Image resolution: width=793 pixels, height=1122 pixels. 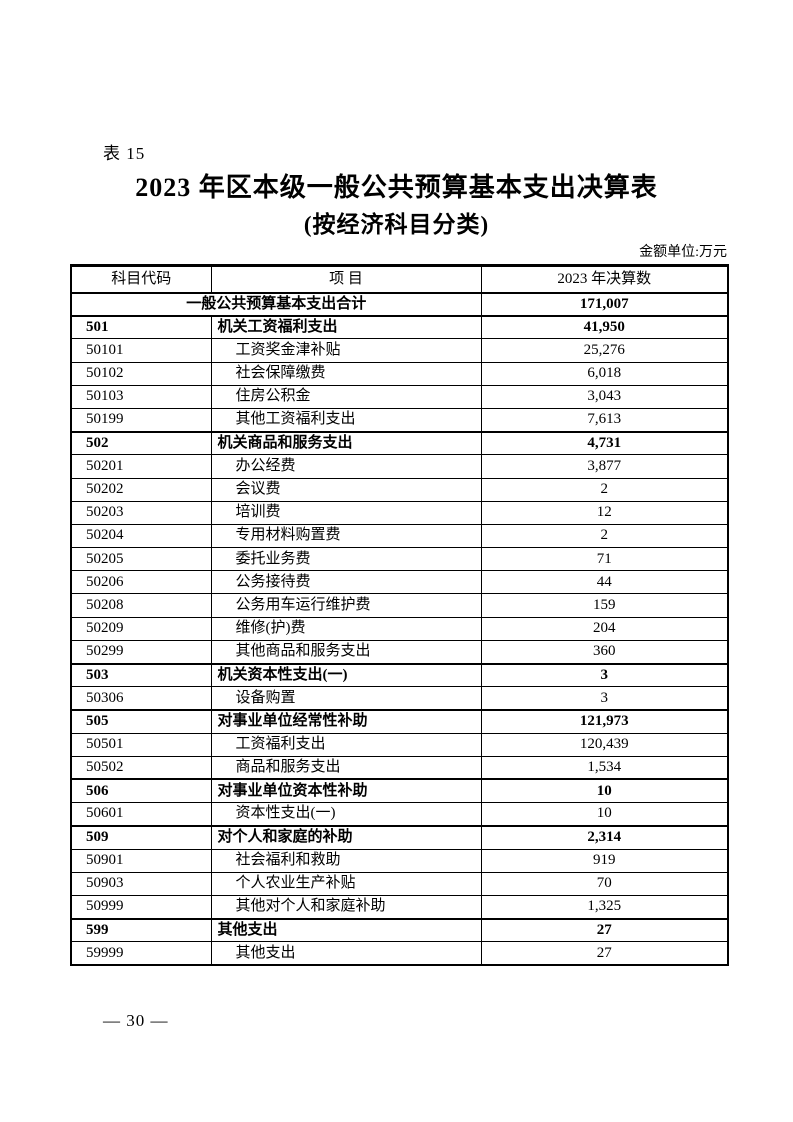 I want to click on page-subtitle: (按经济科目分类), so click(x=396, y=224).